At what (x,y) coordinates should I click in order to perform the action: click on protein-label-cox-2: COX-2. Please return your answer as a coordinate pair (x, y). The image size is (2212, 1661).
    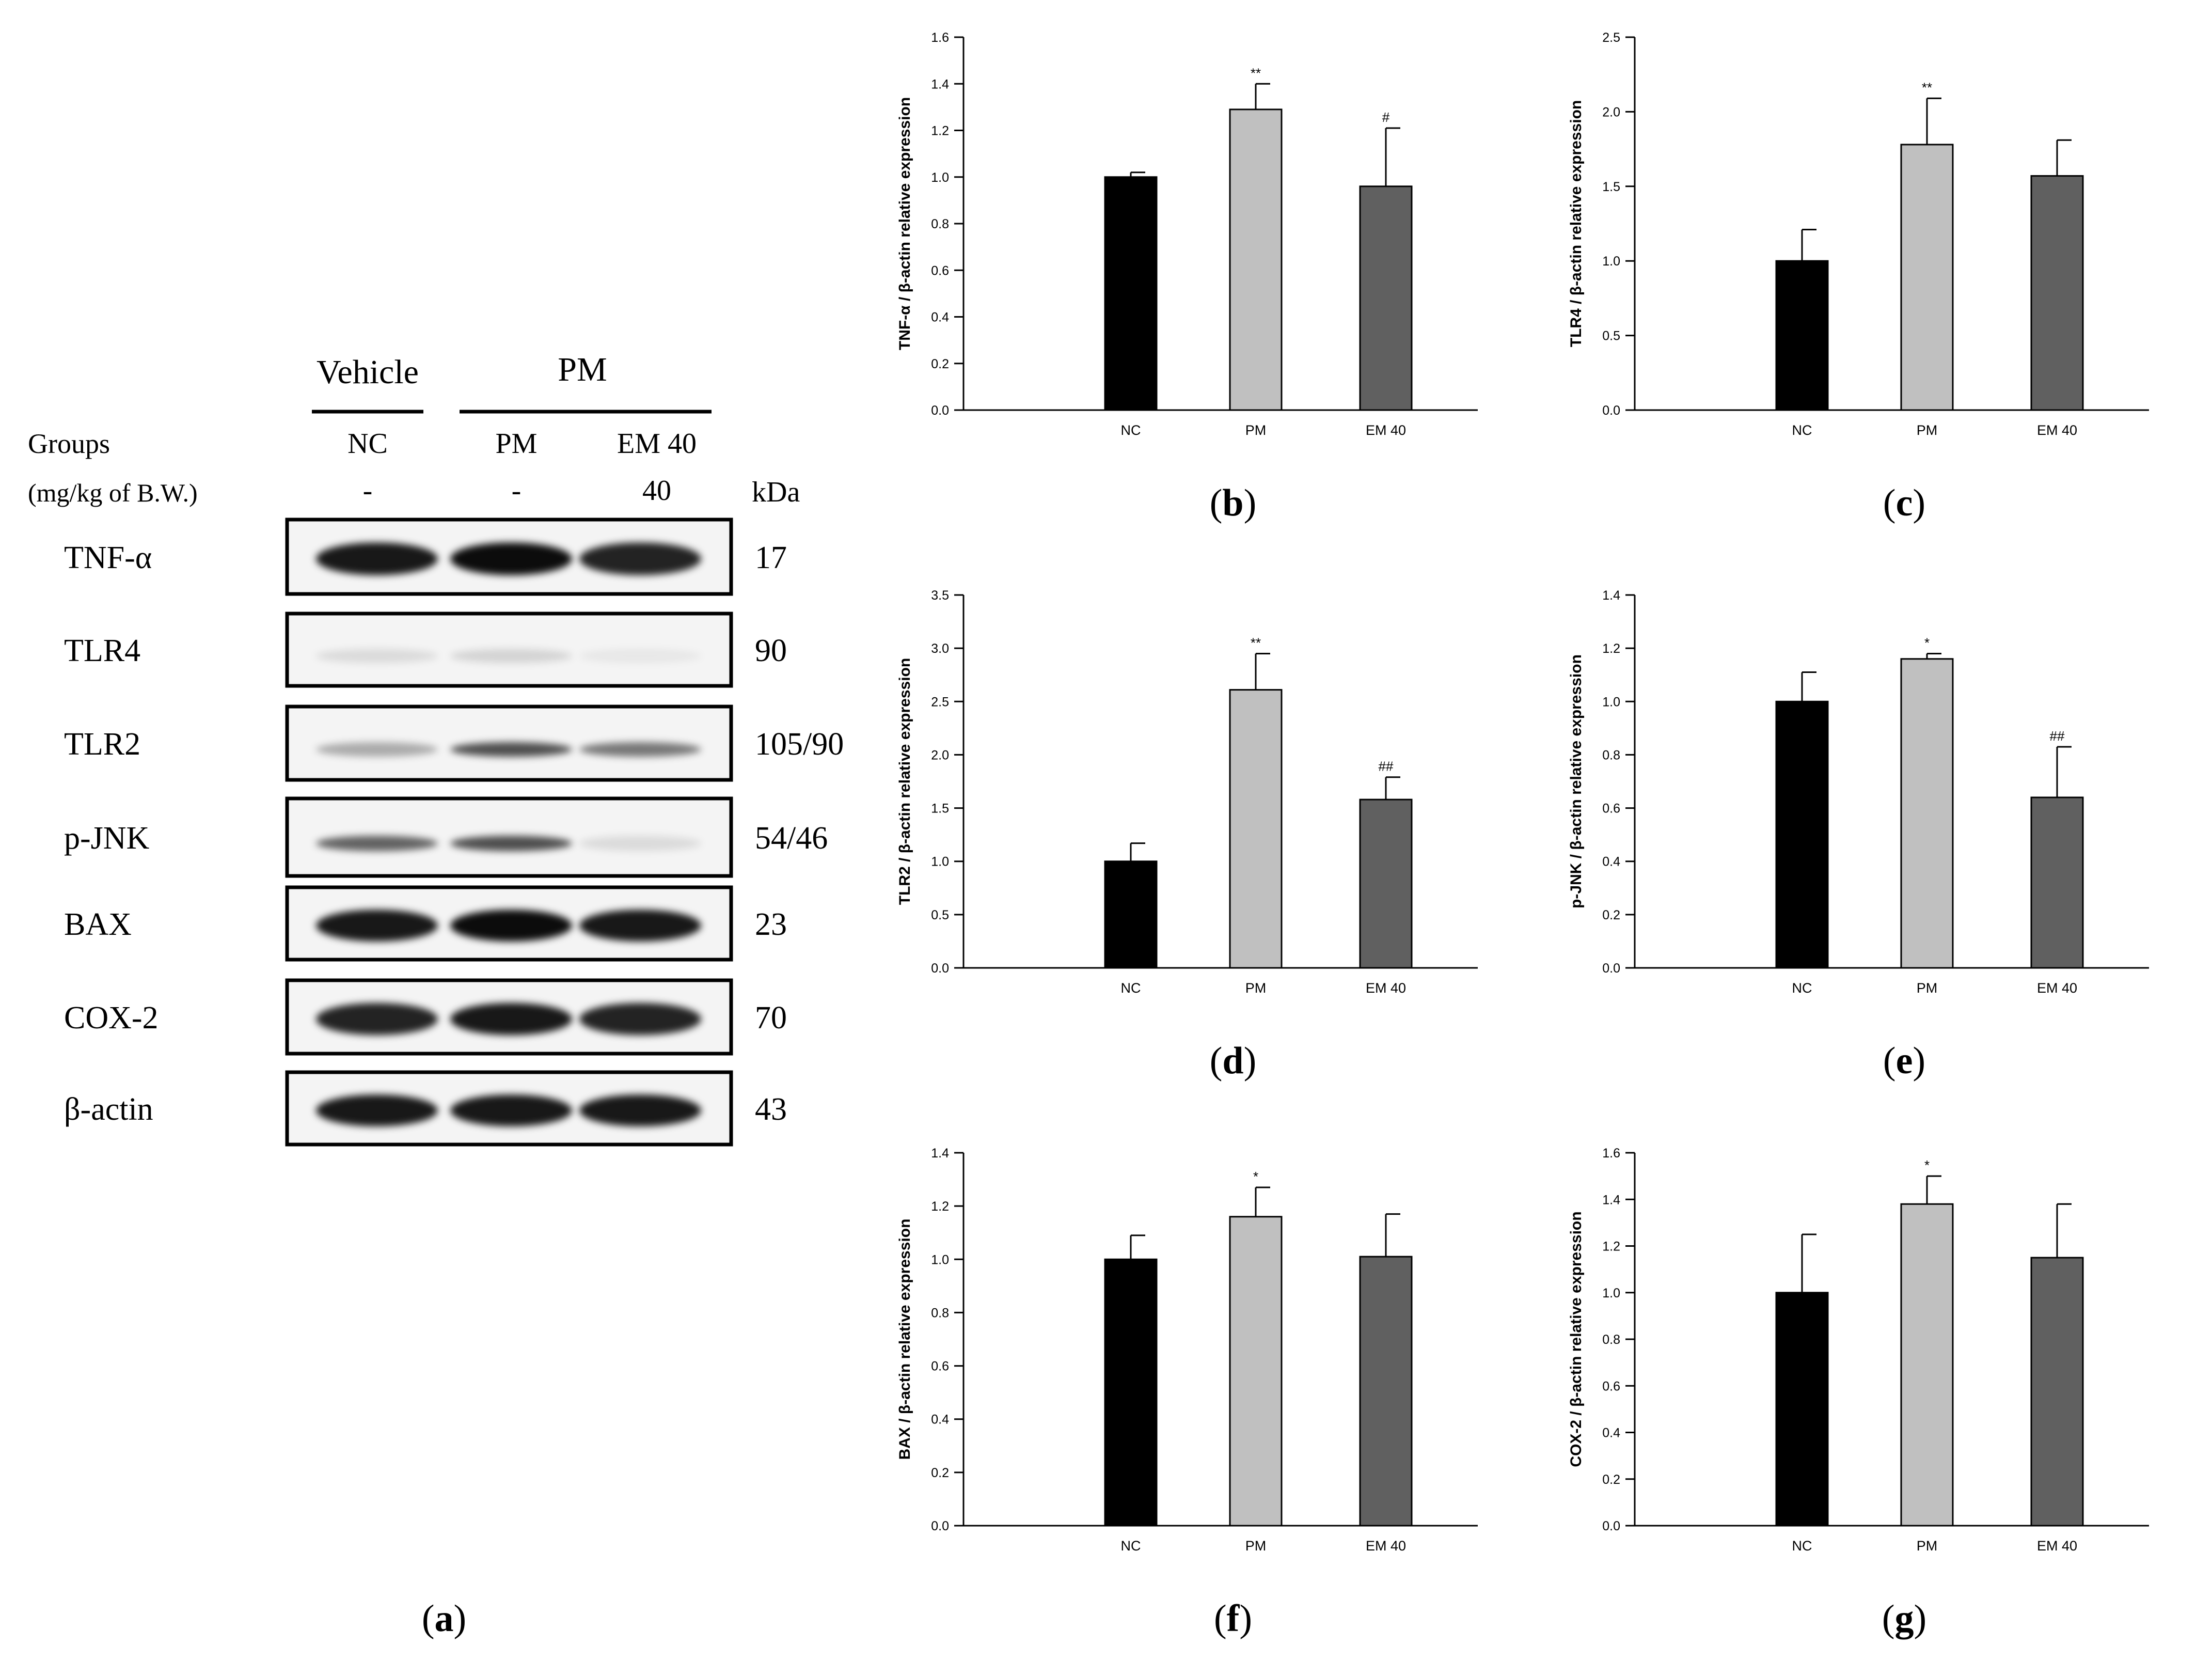
    Looking at the image, I should click on (112, 1018).